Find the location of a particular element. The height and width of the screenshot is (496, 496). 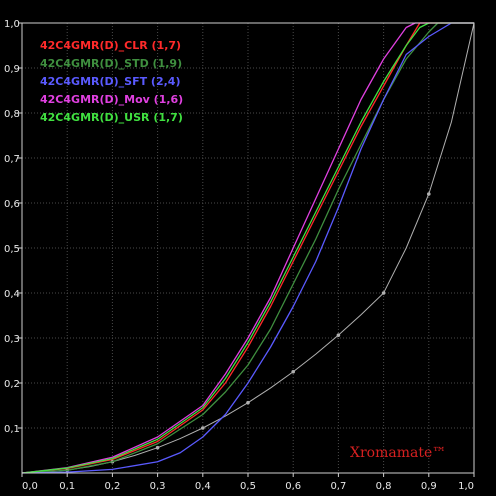

x-tick-label: 0,1 is located at coordinates (67, 486).